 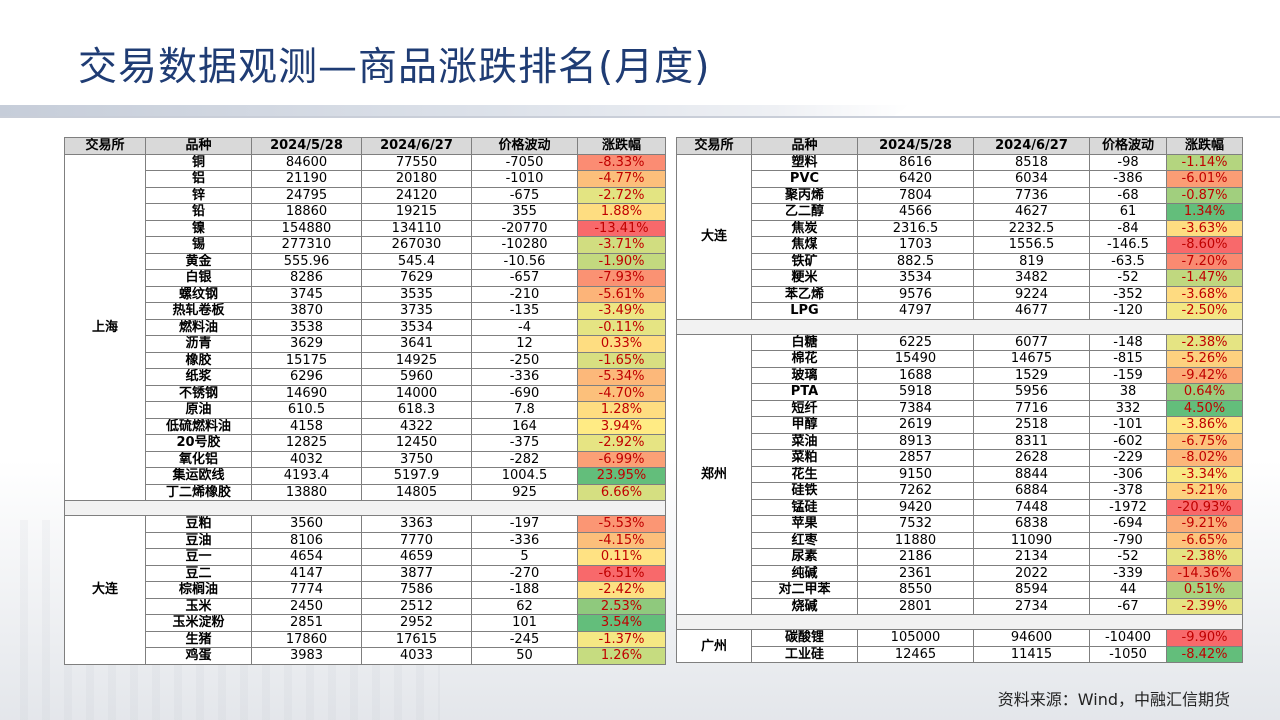 What do you see at coordinates (306, 393) in the screenshot?
I see `price-date1-cell: 14690` at bounding box center [306, 393].